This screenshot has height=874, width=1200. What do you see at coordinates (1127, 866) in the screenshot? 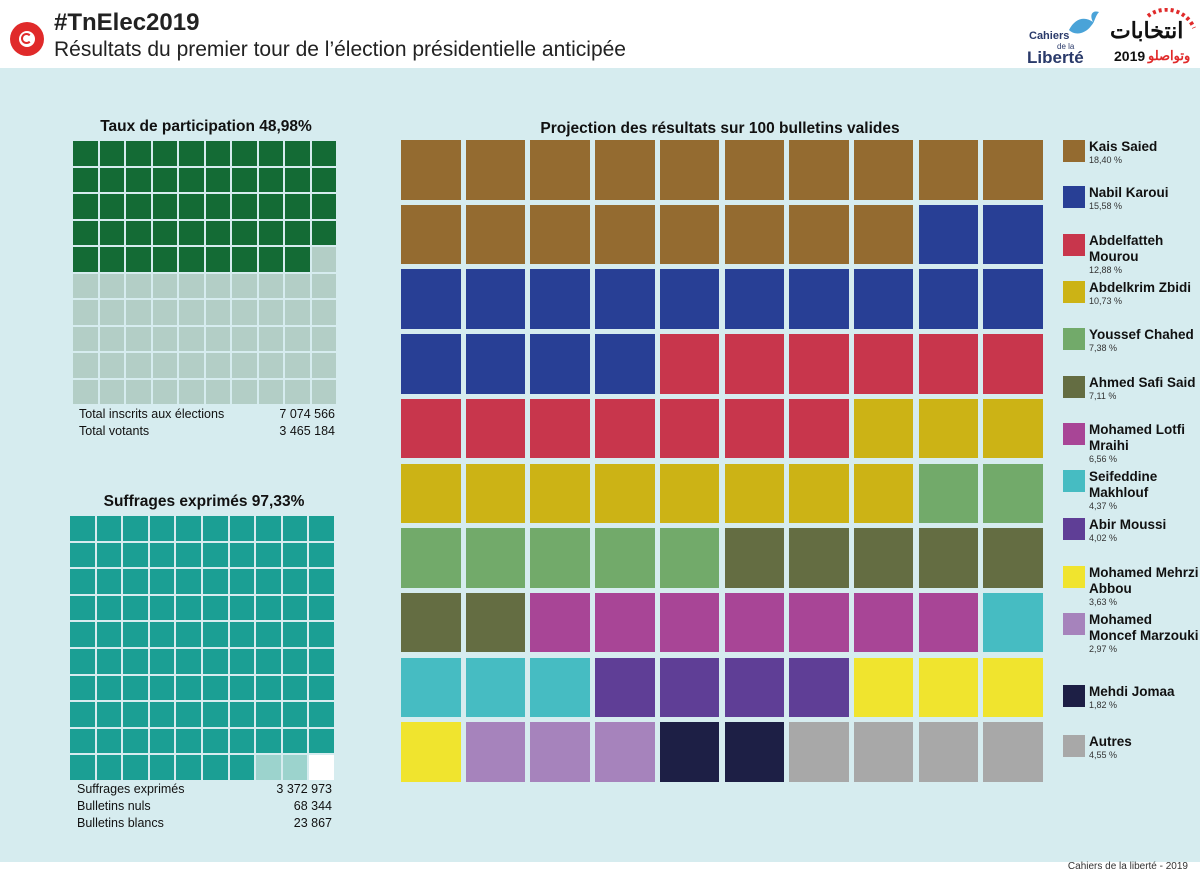
I see `footer-credit: Cahiers de la liberté - 2019` at bounding box center [1127, 866].